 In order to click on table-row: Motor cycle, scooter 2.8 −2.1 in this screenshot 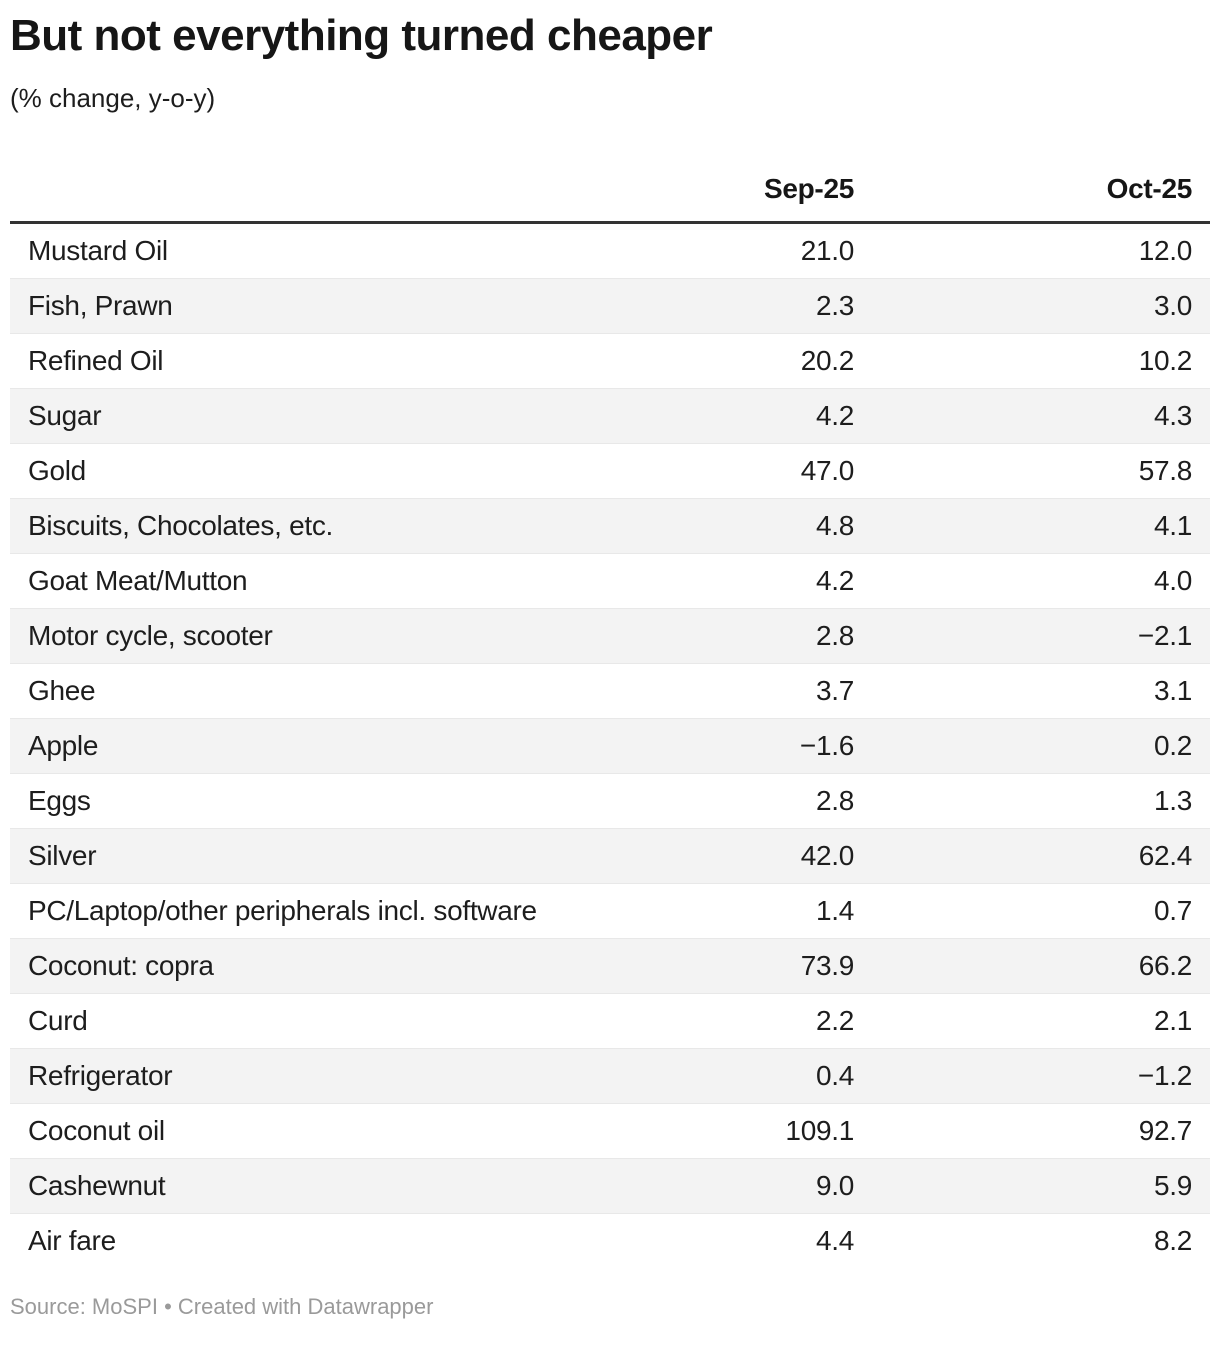, I will do `click(610, 636)`.